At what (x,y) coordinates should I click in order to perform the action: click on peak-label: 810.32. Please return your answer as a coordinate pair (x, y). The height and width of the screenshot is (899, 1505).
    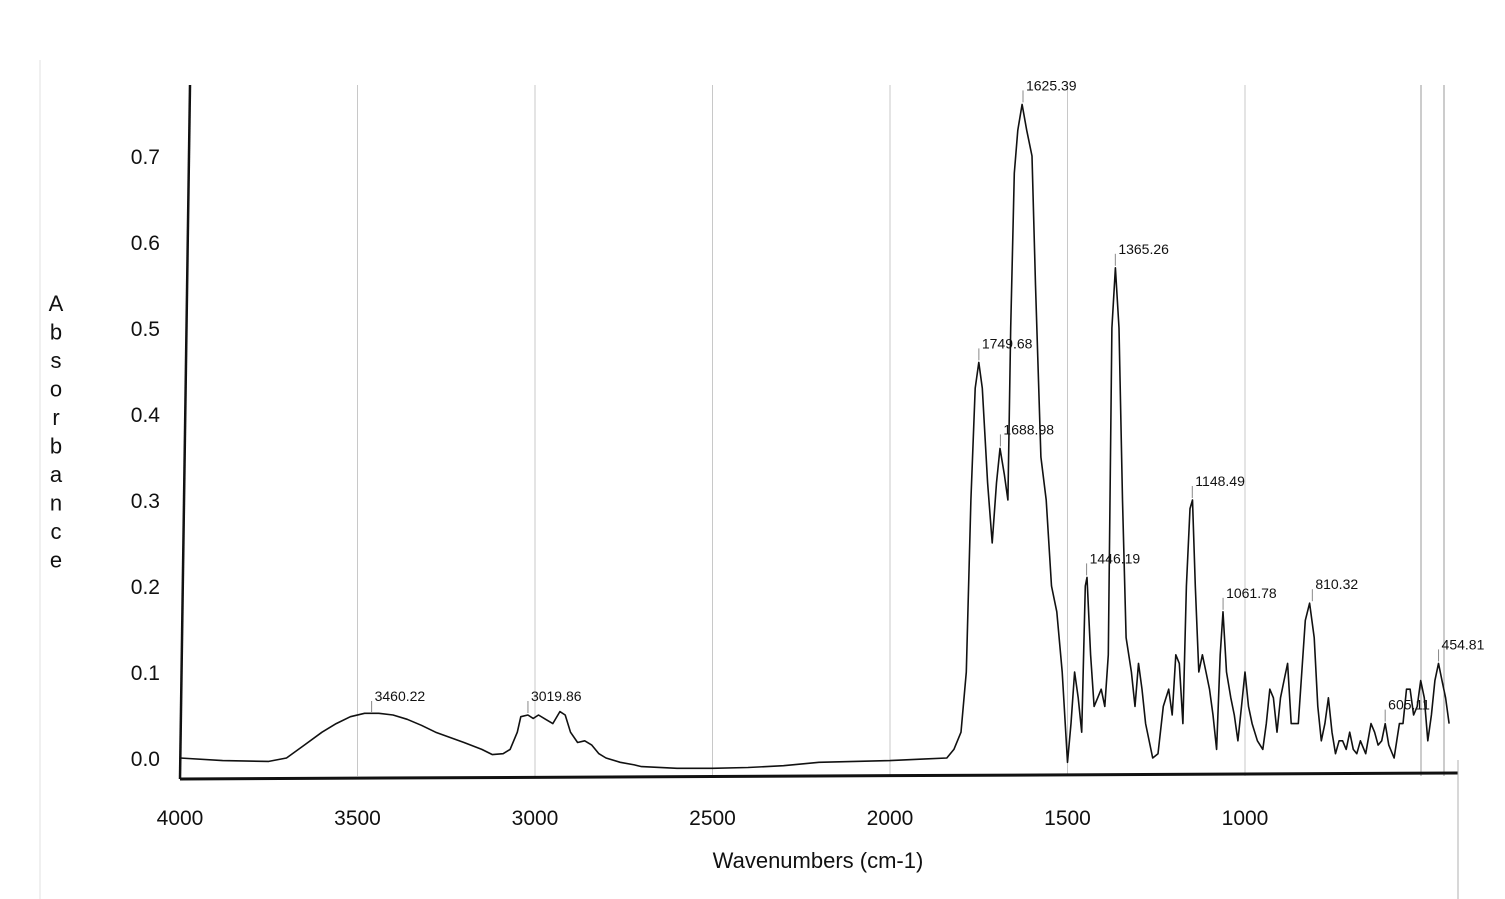
    Looking at the image, I should click on (1336, 584).